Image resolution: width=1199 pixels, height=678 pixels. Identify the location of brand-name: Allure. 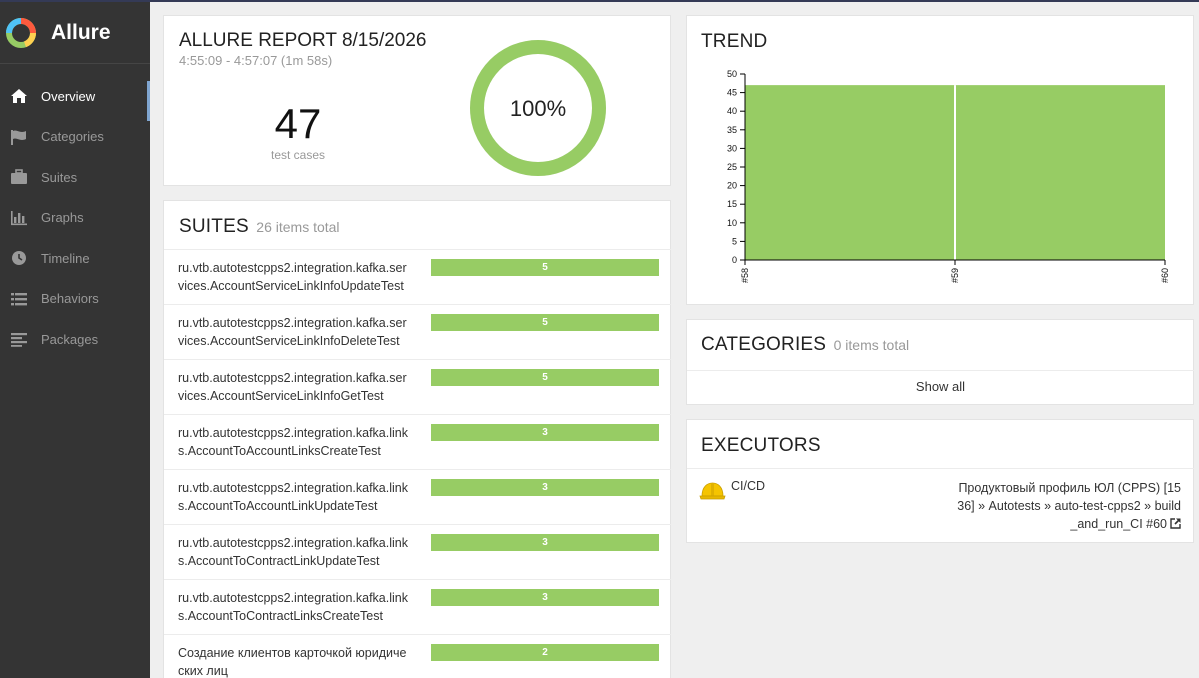
(81, 32).